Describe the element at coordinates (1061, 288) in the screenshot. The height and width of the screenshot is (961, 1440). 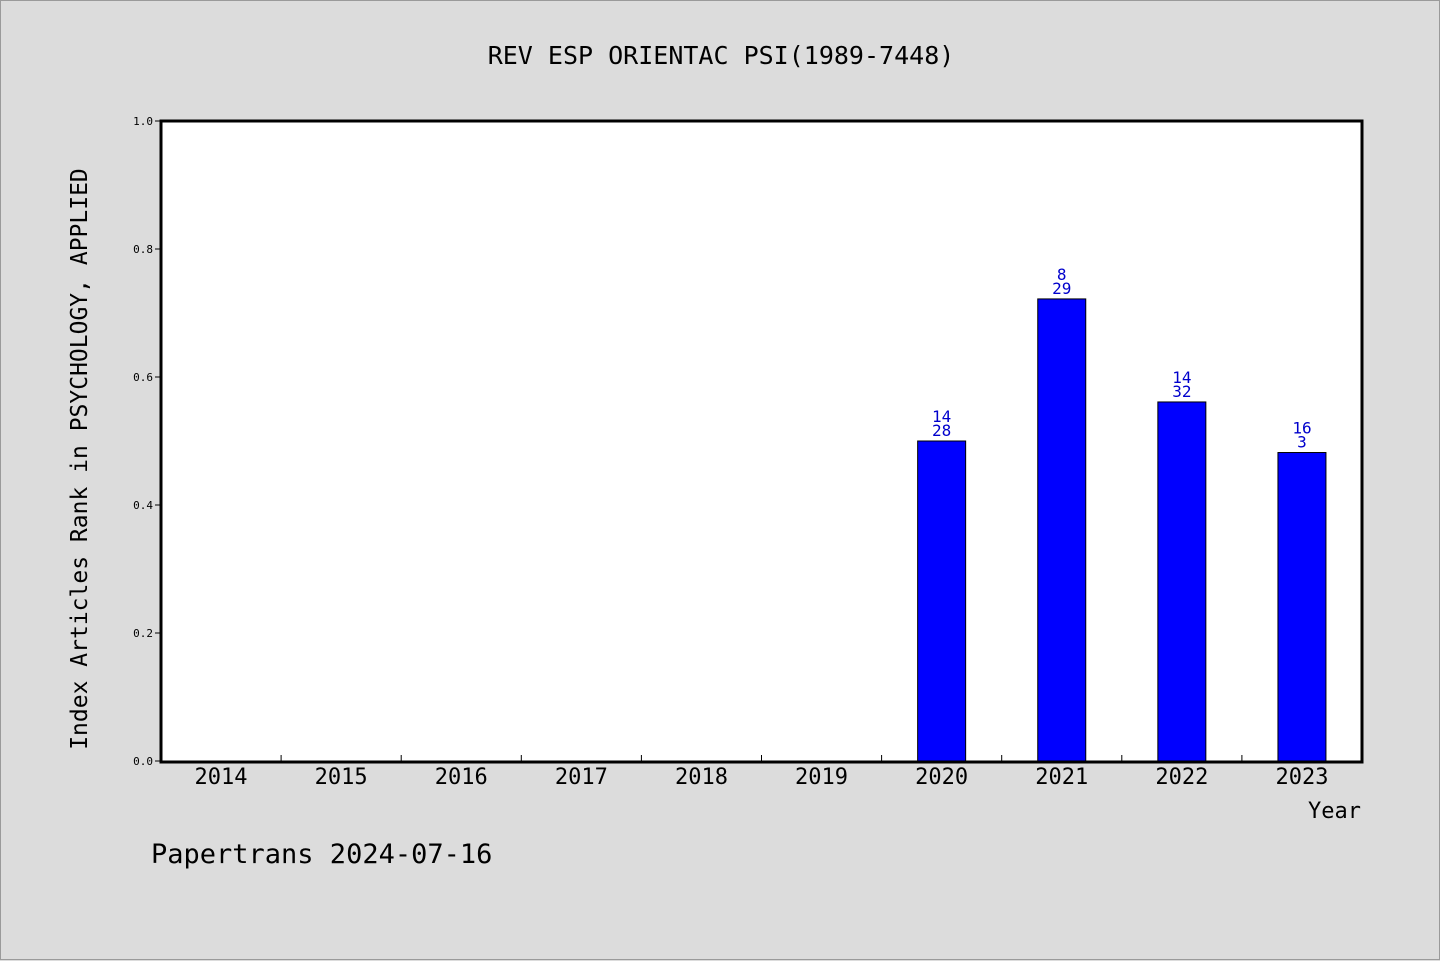
I see `bar-label: 29` at that location.